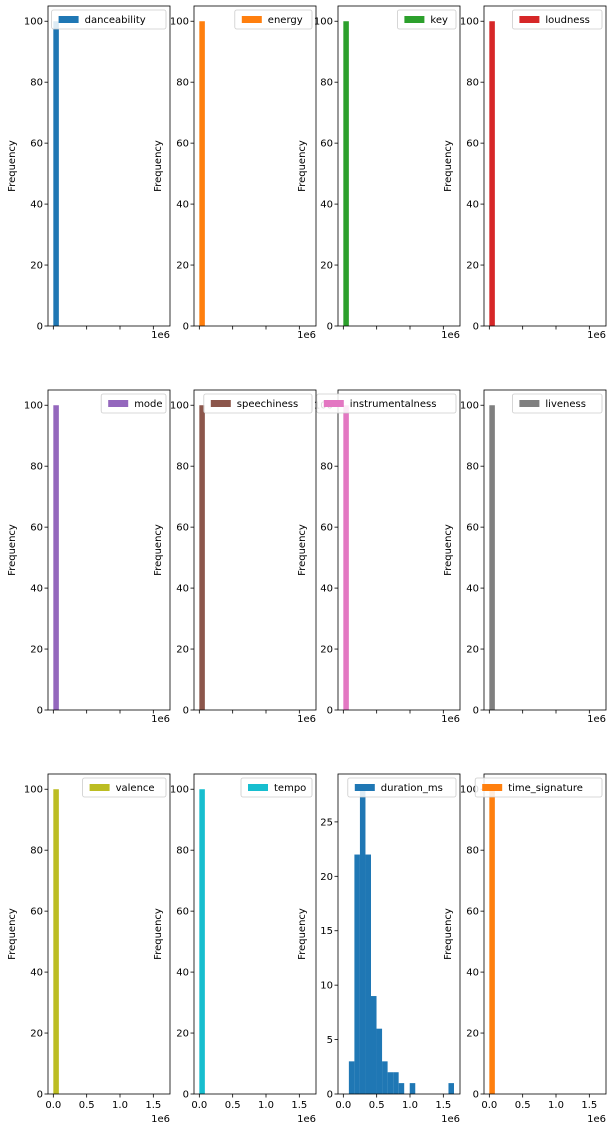 This screenshot has width=612, height=1131. I want to click on subplot-key: 0 20 40 60 80 100 1e6 Frequency key, so click(379, 173).